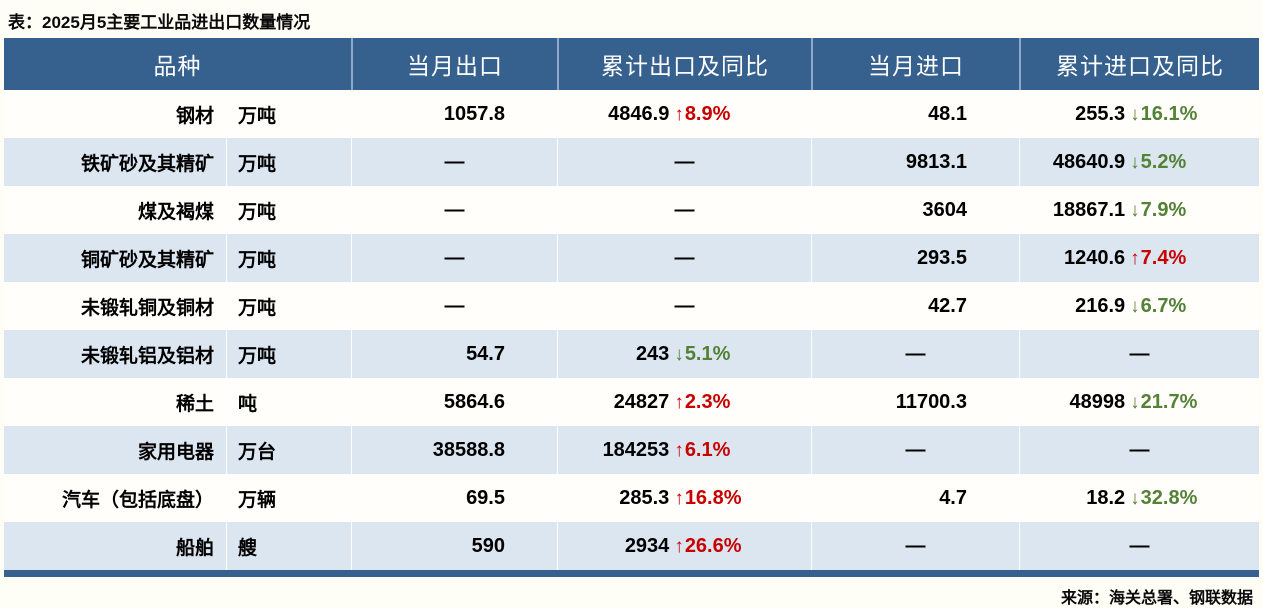 The height and width of the screenshot is (608, 1263). I want to click on export-month-cell: 1057.8, so click(454, 114).